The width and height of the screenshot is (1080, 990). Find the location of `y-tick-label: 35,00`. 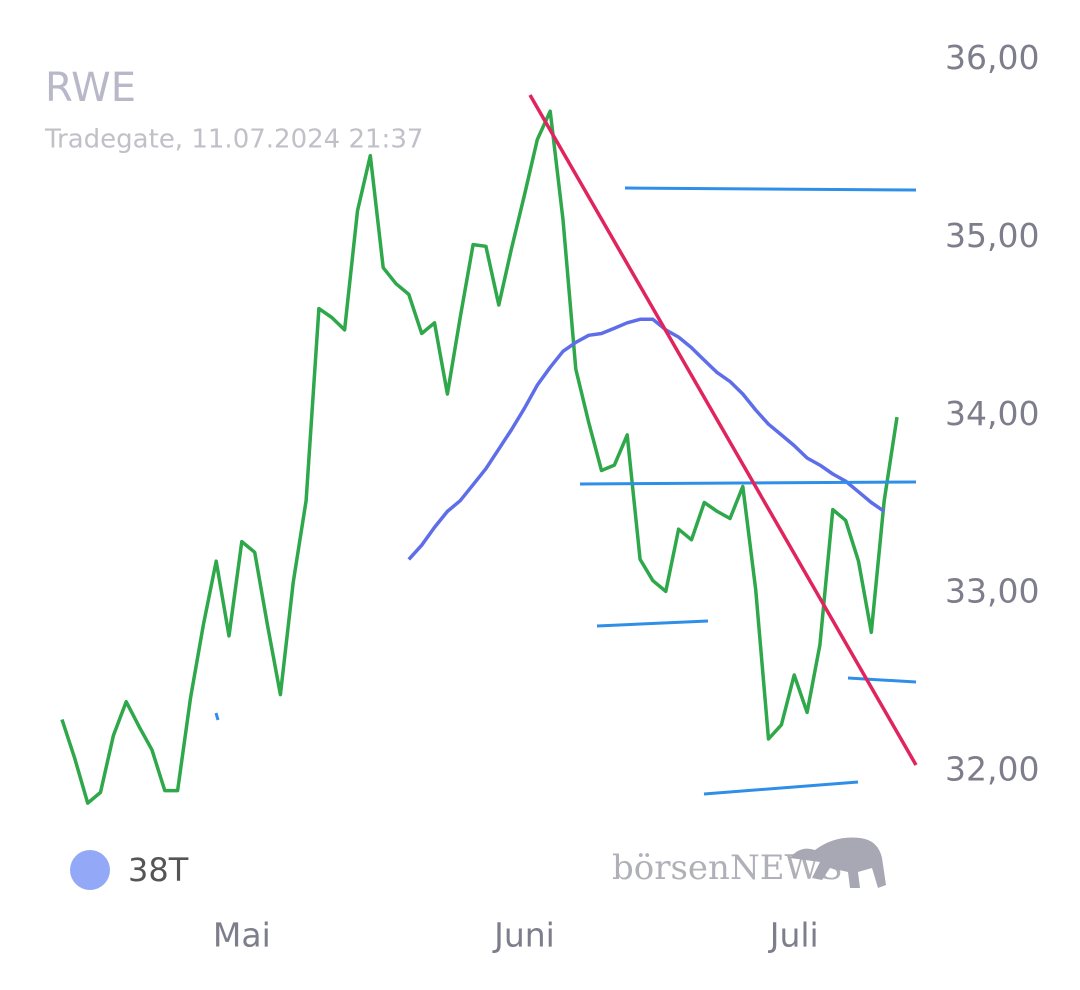

y-tick-label: 35,00 is located at coordinates (992, 235).